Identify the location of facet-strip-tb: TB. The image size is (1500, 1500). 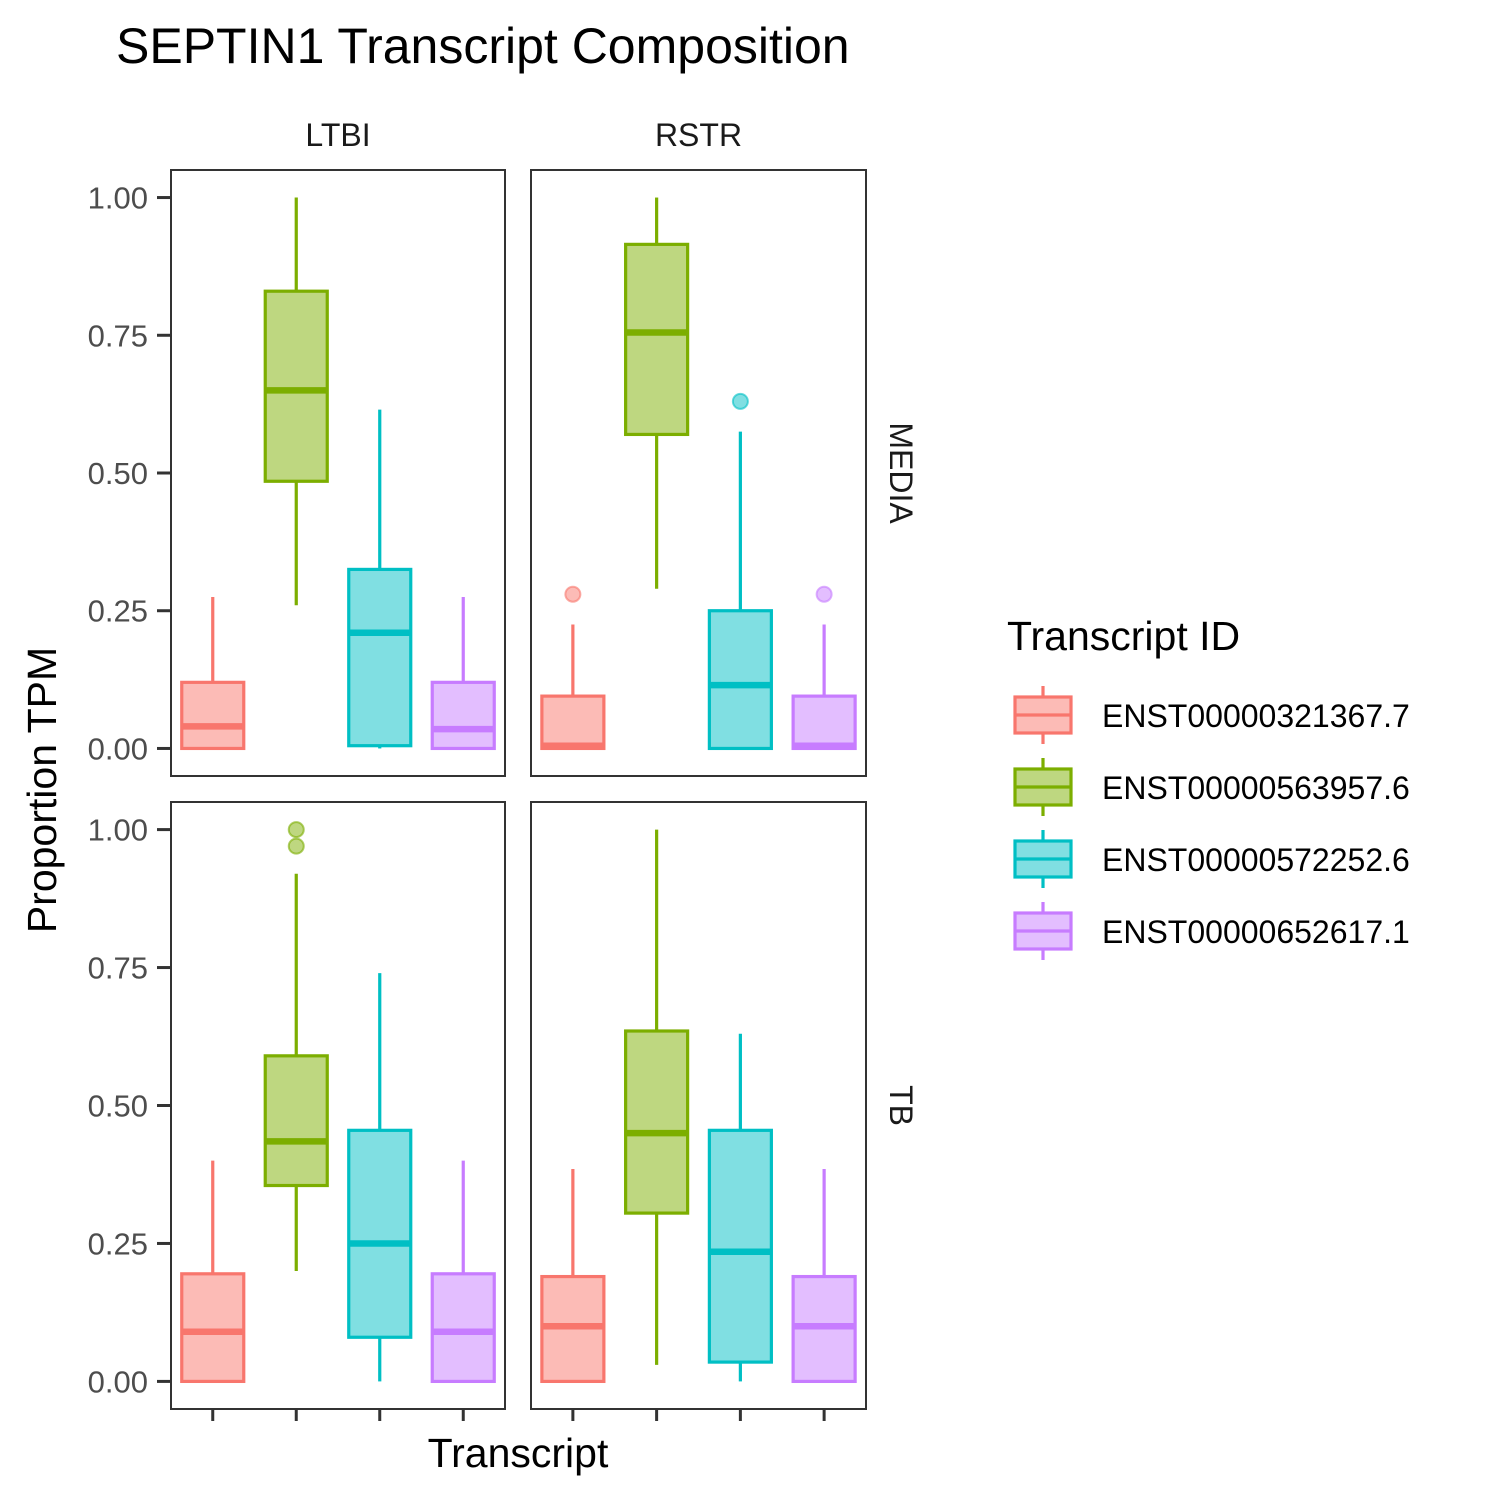
(901, 1105).